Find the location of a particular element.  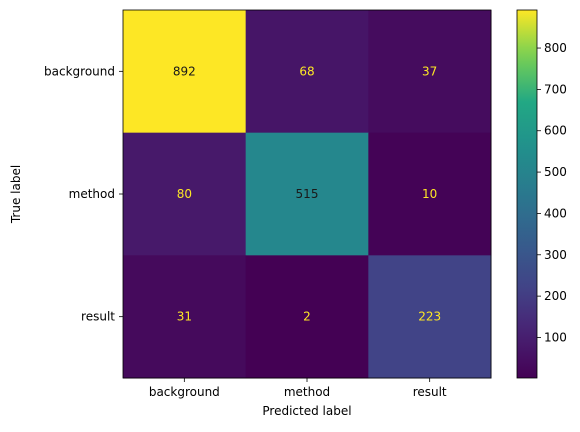

colorbar is located at coordinates (527, 194).